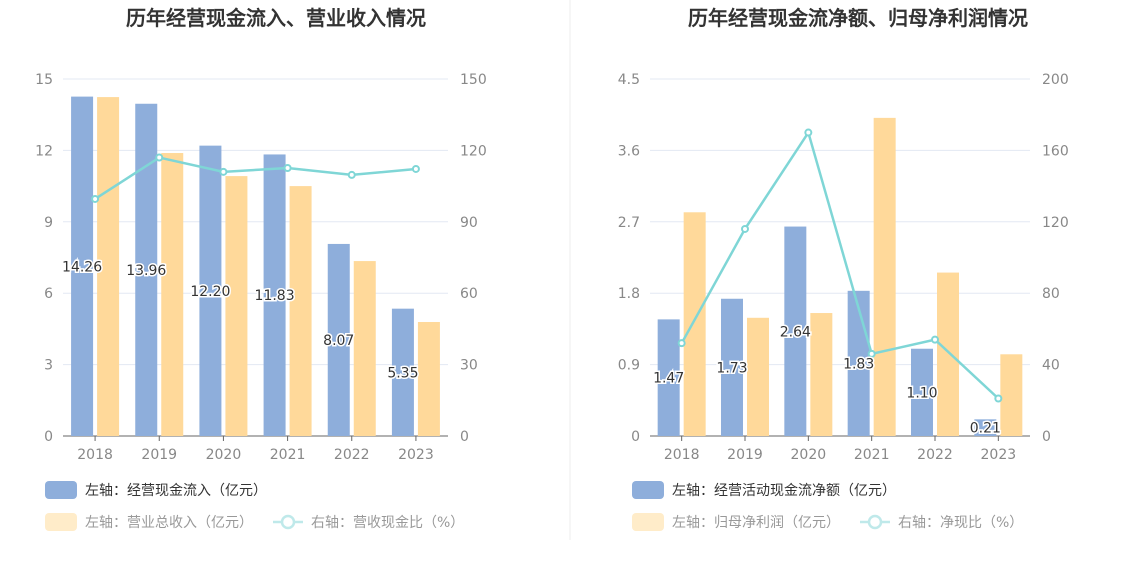  I want to click on legend-label: 左轴：经营活动现金流净额（亿元）, so click(784, 491).